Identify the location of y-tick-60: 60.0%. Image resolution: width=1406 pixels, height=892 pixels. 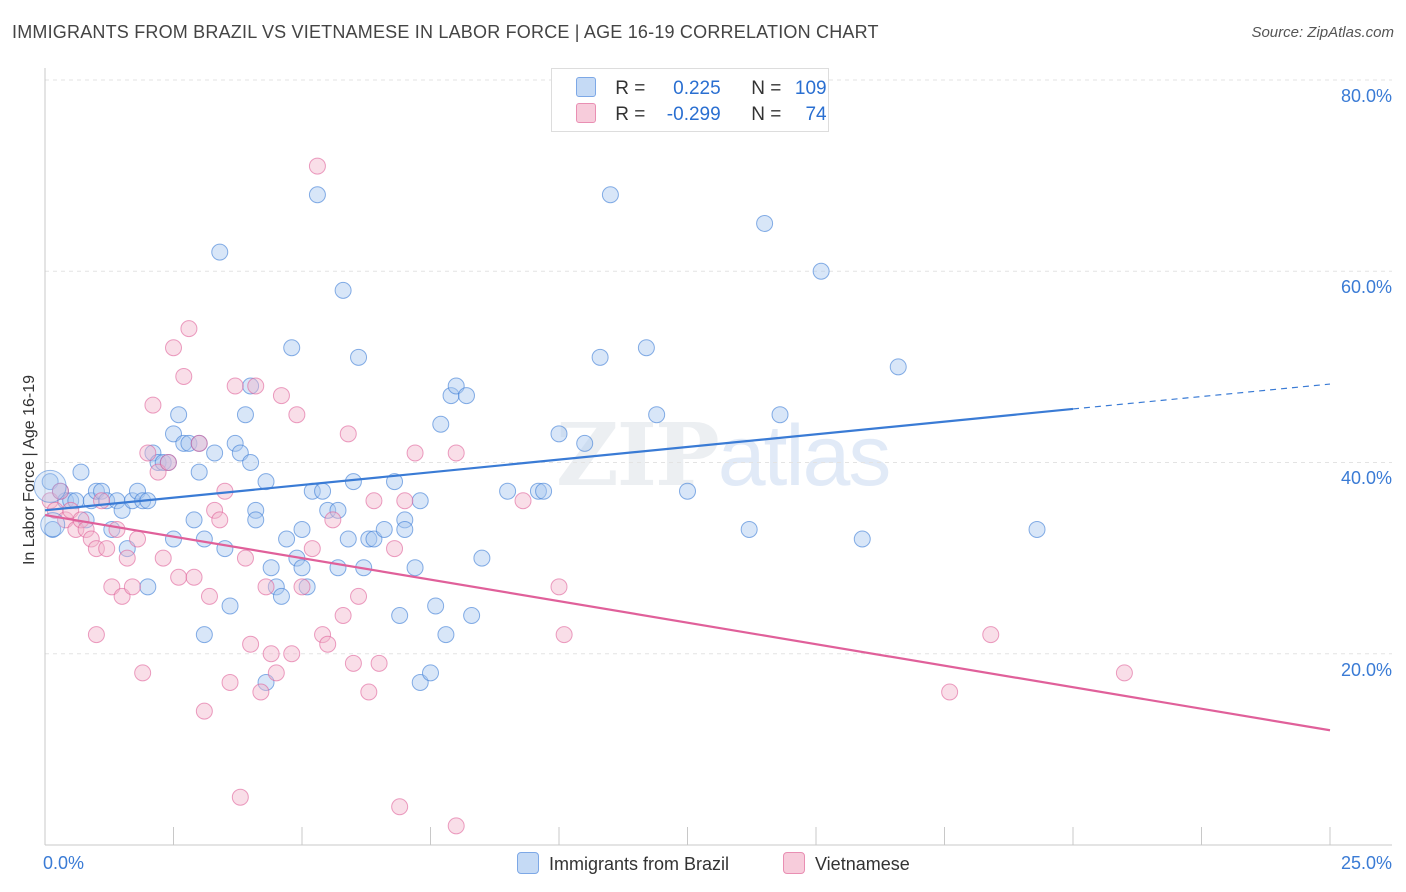
(1366, 287).